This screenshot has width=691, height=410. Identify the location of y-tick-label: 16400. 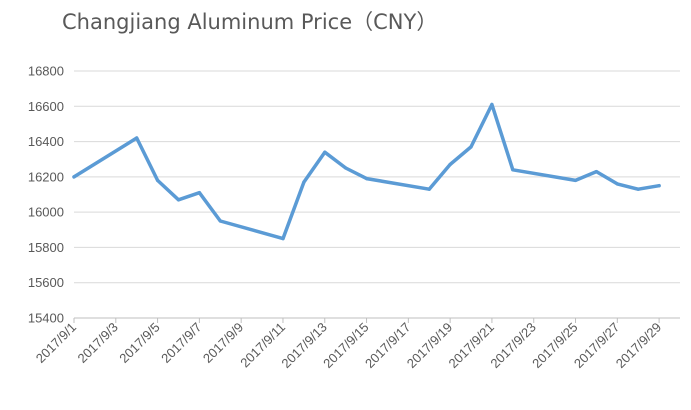
(46, 141).